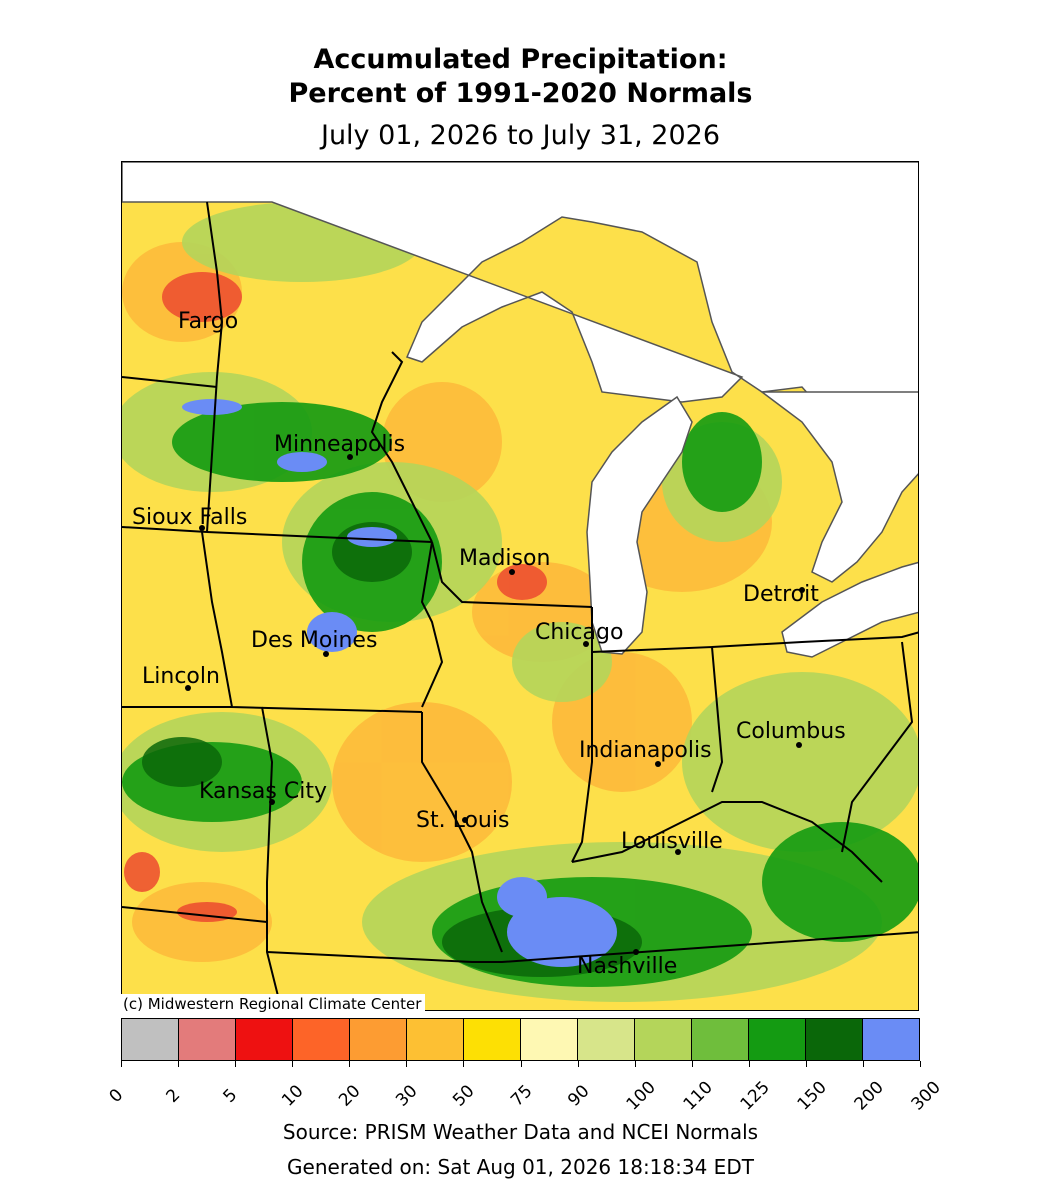  Describe the element at coordinates (520, 59) in the screenshot. I see `map-title-line1: Accumulated Precipitation:` at that location.